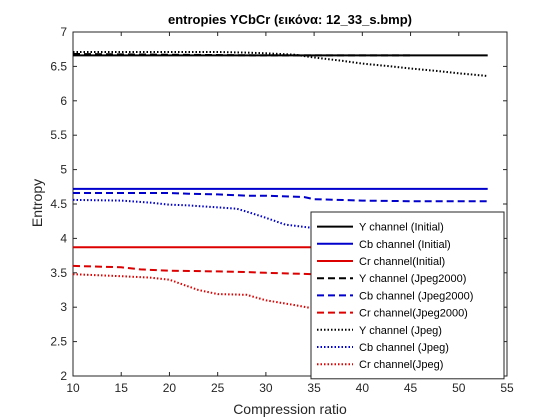 The width and height of the screenshot is (560, 420). Describe the element at coordinates (170, 388) in the screenshot. I see `x-tick-label: 20` at that location.